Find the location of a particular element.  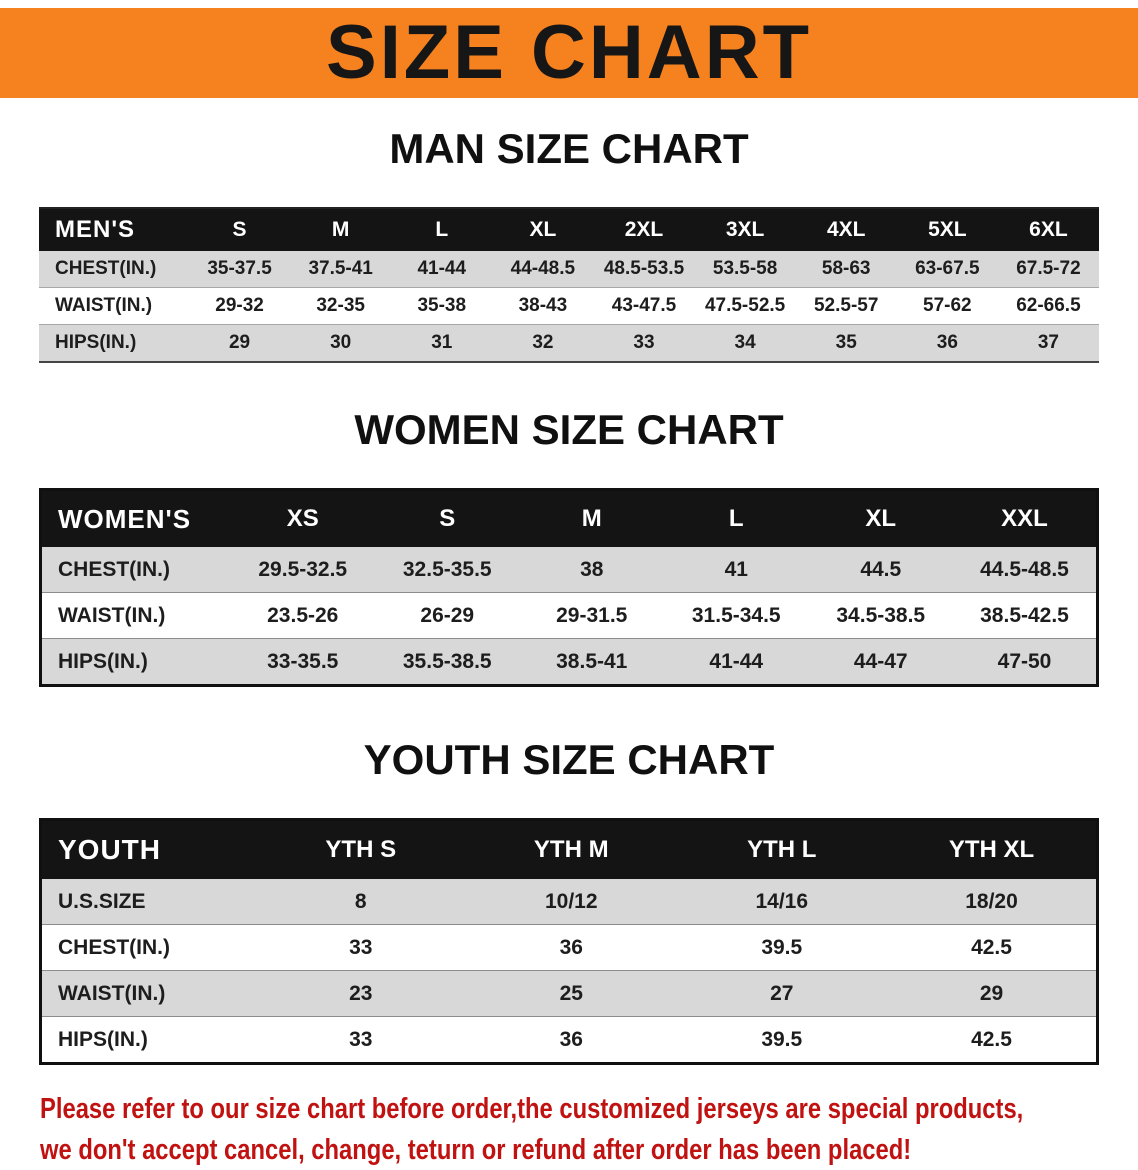

women-table-title: WOMEN'S is located at coordinates (135, 518).